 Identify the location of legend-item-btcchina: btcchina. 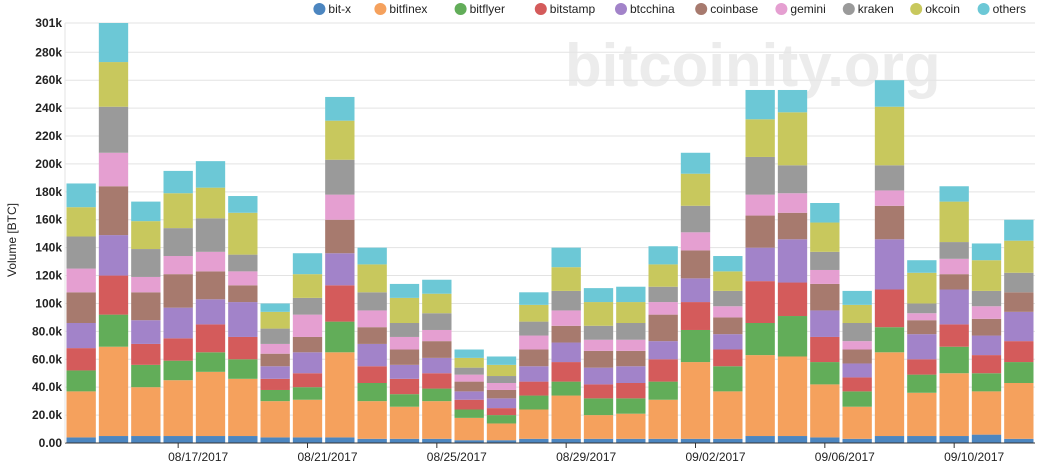
(645, 9).